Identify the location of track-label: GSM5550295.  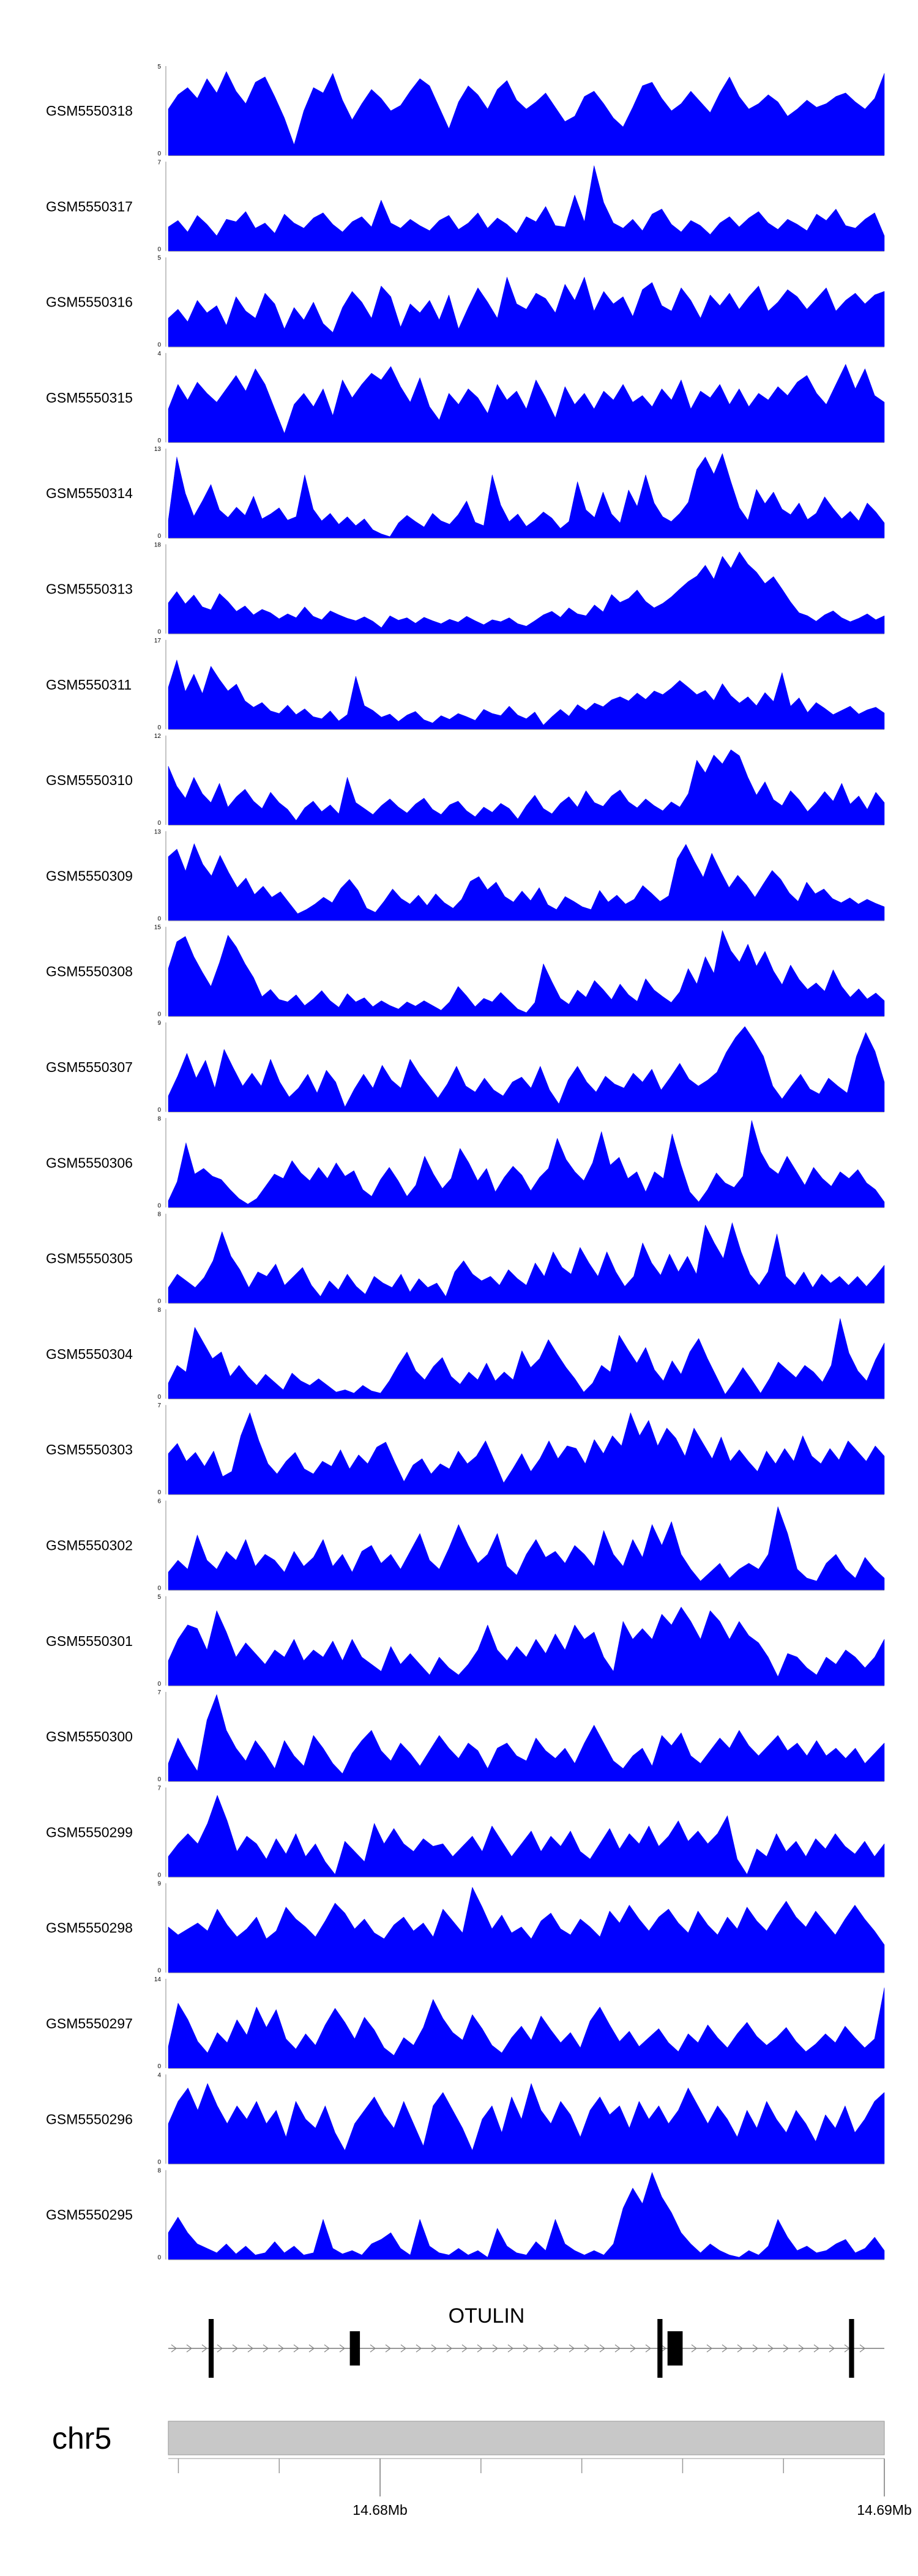
(89, 2215).